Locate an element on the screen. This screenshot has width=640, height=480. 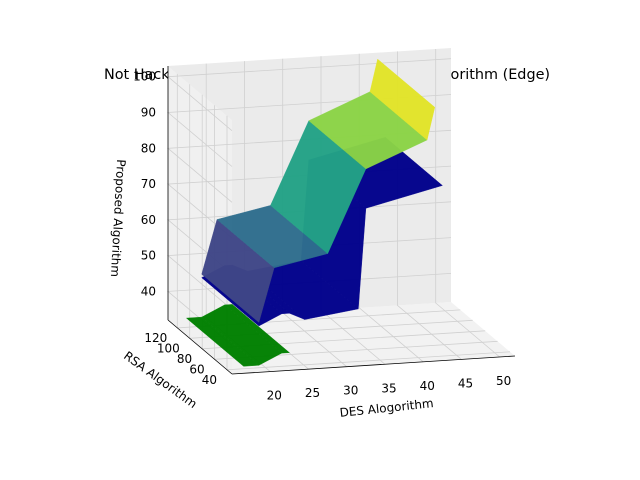
x-axis-line is located at coordinates (373, 365).